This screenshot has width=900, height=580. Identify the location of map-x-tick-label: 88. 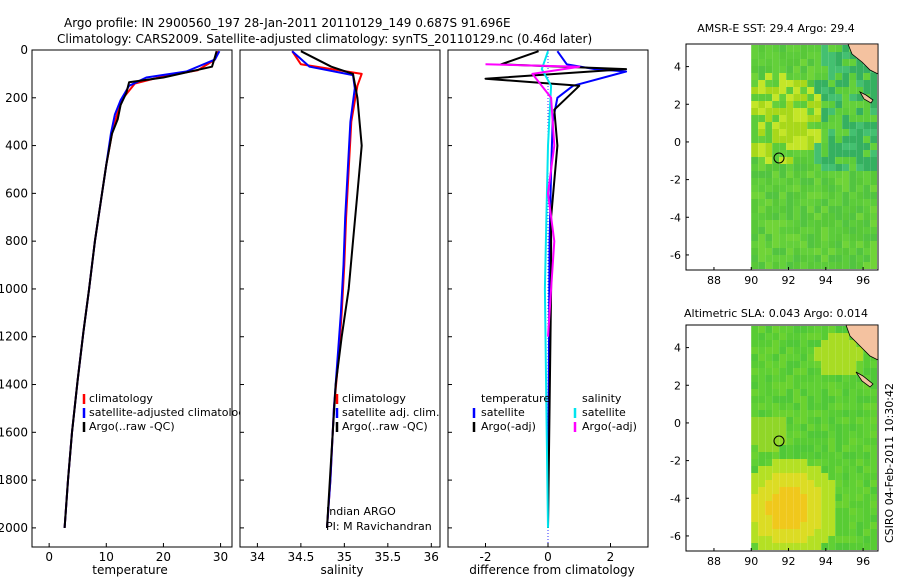
(714, 280).